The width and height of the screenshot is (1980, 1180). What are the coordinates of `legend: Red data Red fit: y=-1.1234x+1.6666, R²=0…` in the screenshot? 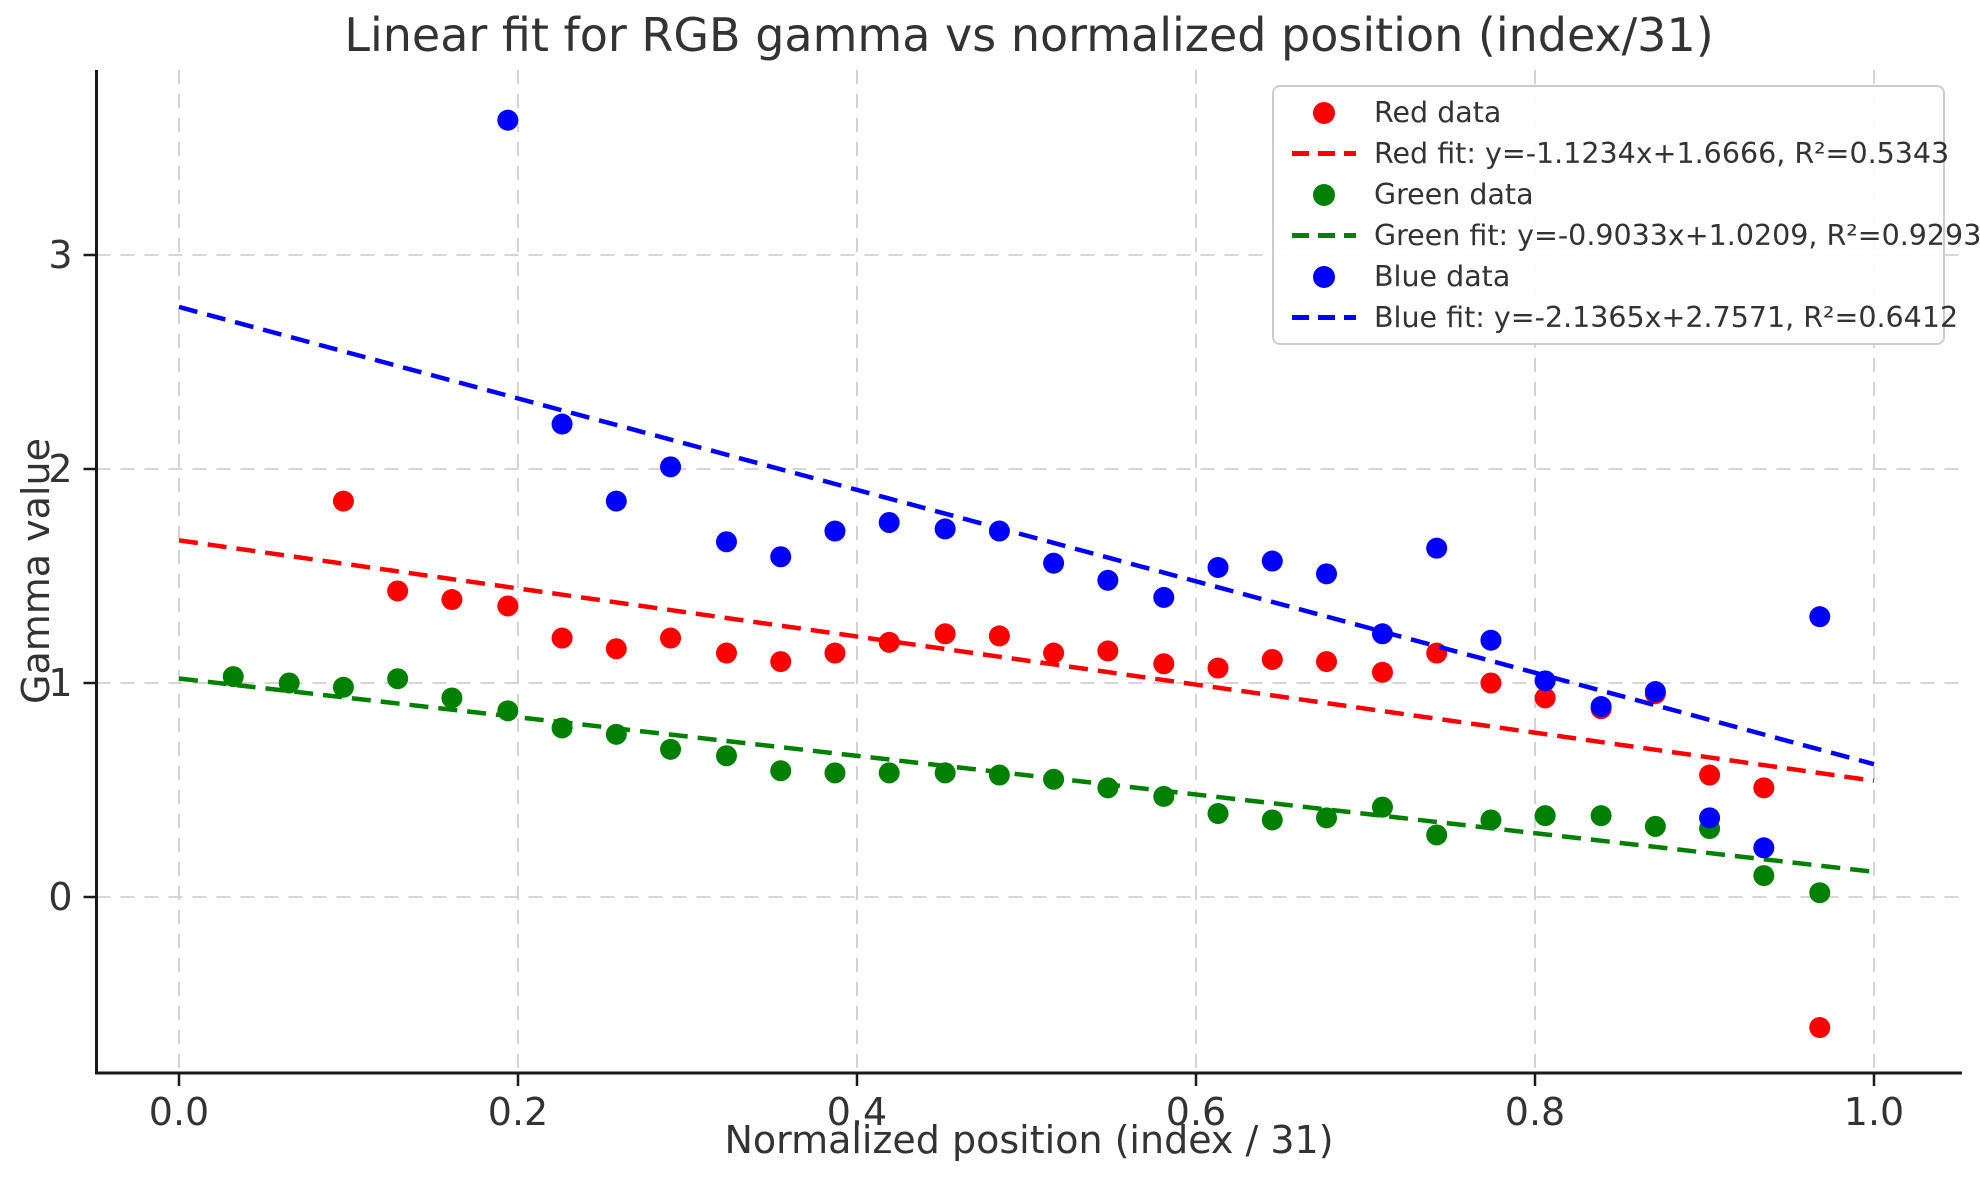 It's located at (1626, 215).